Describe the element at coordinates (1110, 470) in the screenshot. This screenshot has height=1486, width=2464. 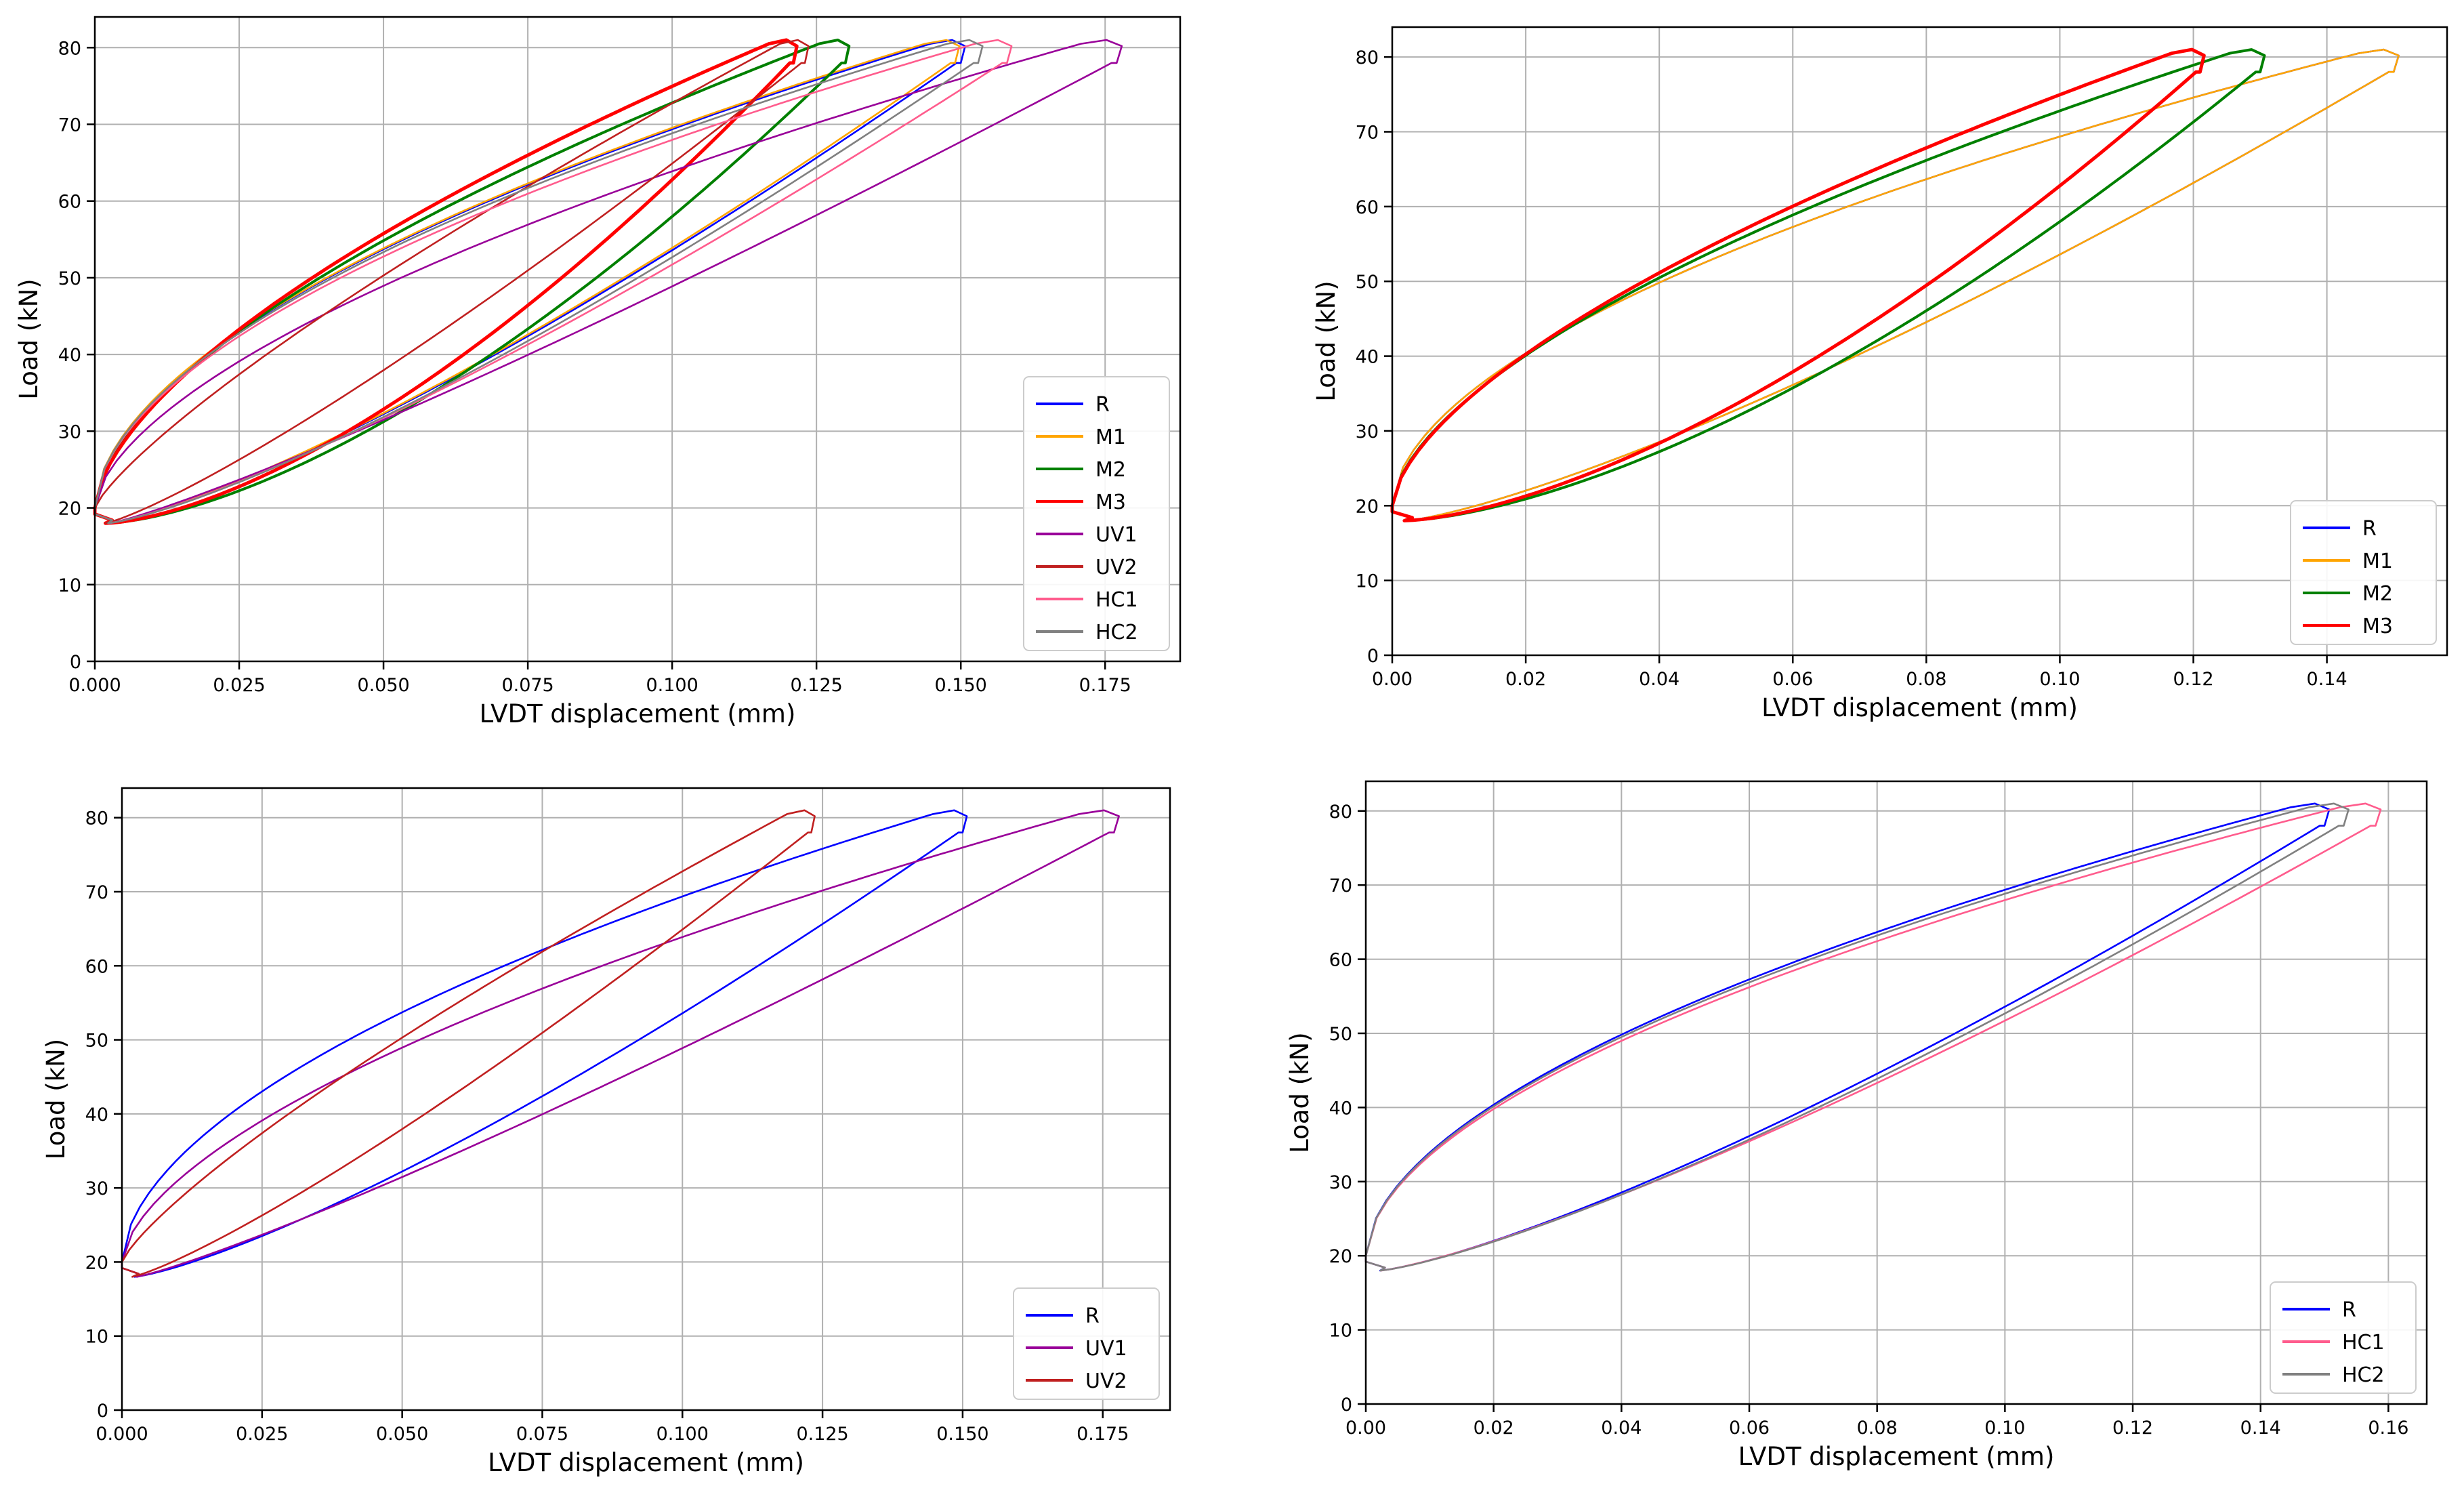
I see `legend-label-m2: M2` at that location.